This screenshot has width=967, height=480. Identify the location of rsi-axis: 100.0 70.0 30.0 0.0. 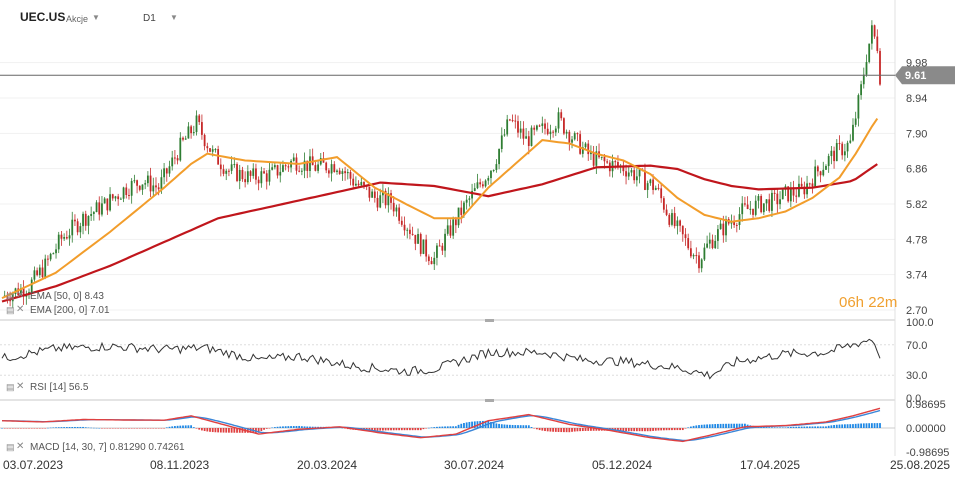
(920, 361).